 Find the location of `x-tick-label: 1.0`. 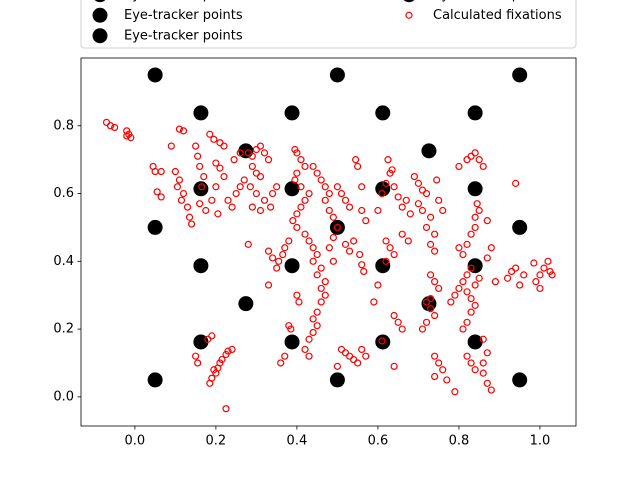

x-tick-label: 1.0 is located at coordinates (540, 441).